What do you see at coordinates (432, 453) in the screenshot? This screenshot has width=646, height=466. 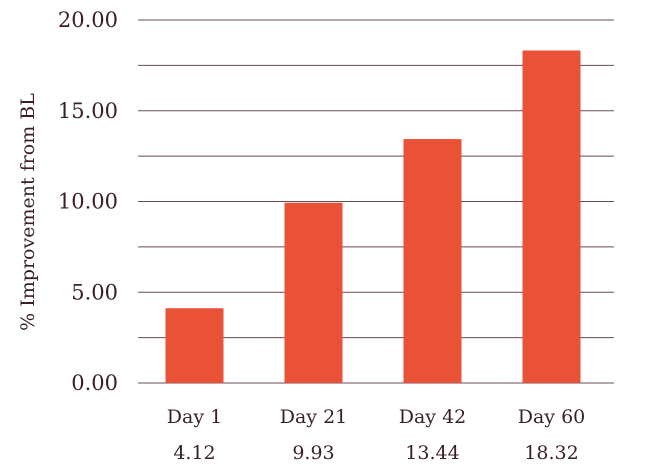 I see `value-label: 13.44` at bounding box center [432, 453].